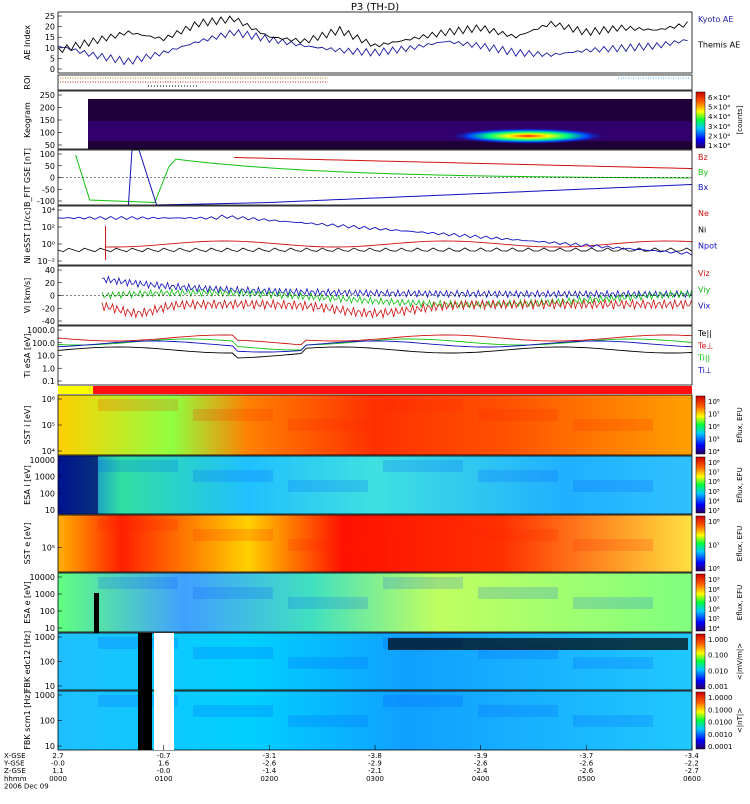 The image size is (750, 804). What do you see at coordinates (27, 235) in the screenshot?
I see `density-ylabel: Ni eSST [1/cc]` at bounding box center [27, 235].